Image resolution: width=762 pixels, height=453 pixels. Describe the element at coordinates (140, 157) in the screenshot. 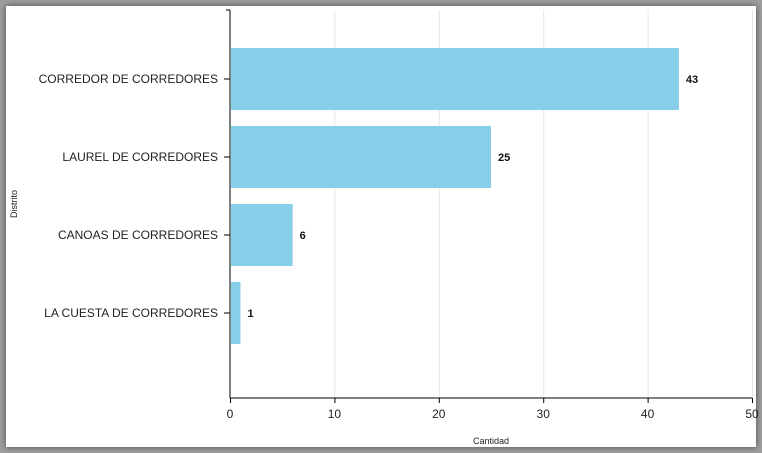

I see `category-label: LAUREL DE CORREDORES` at that location.